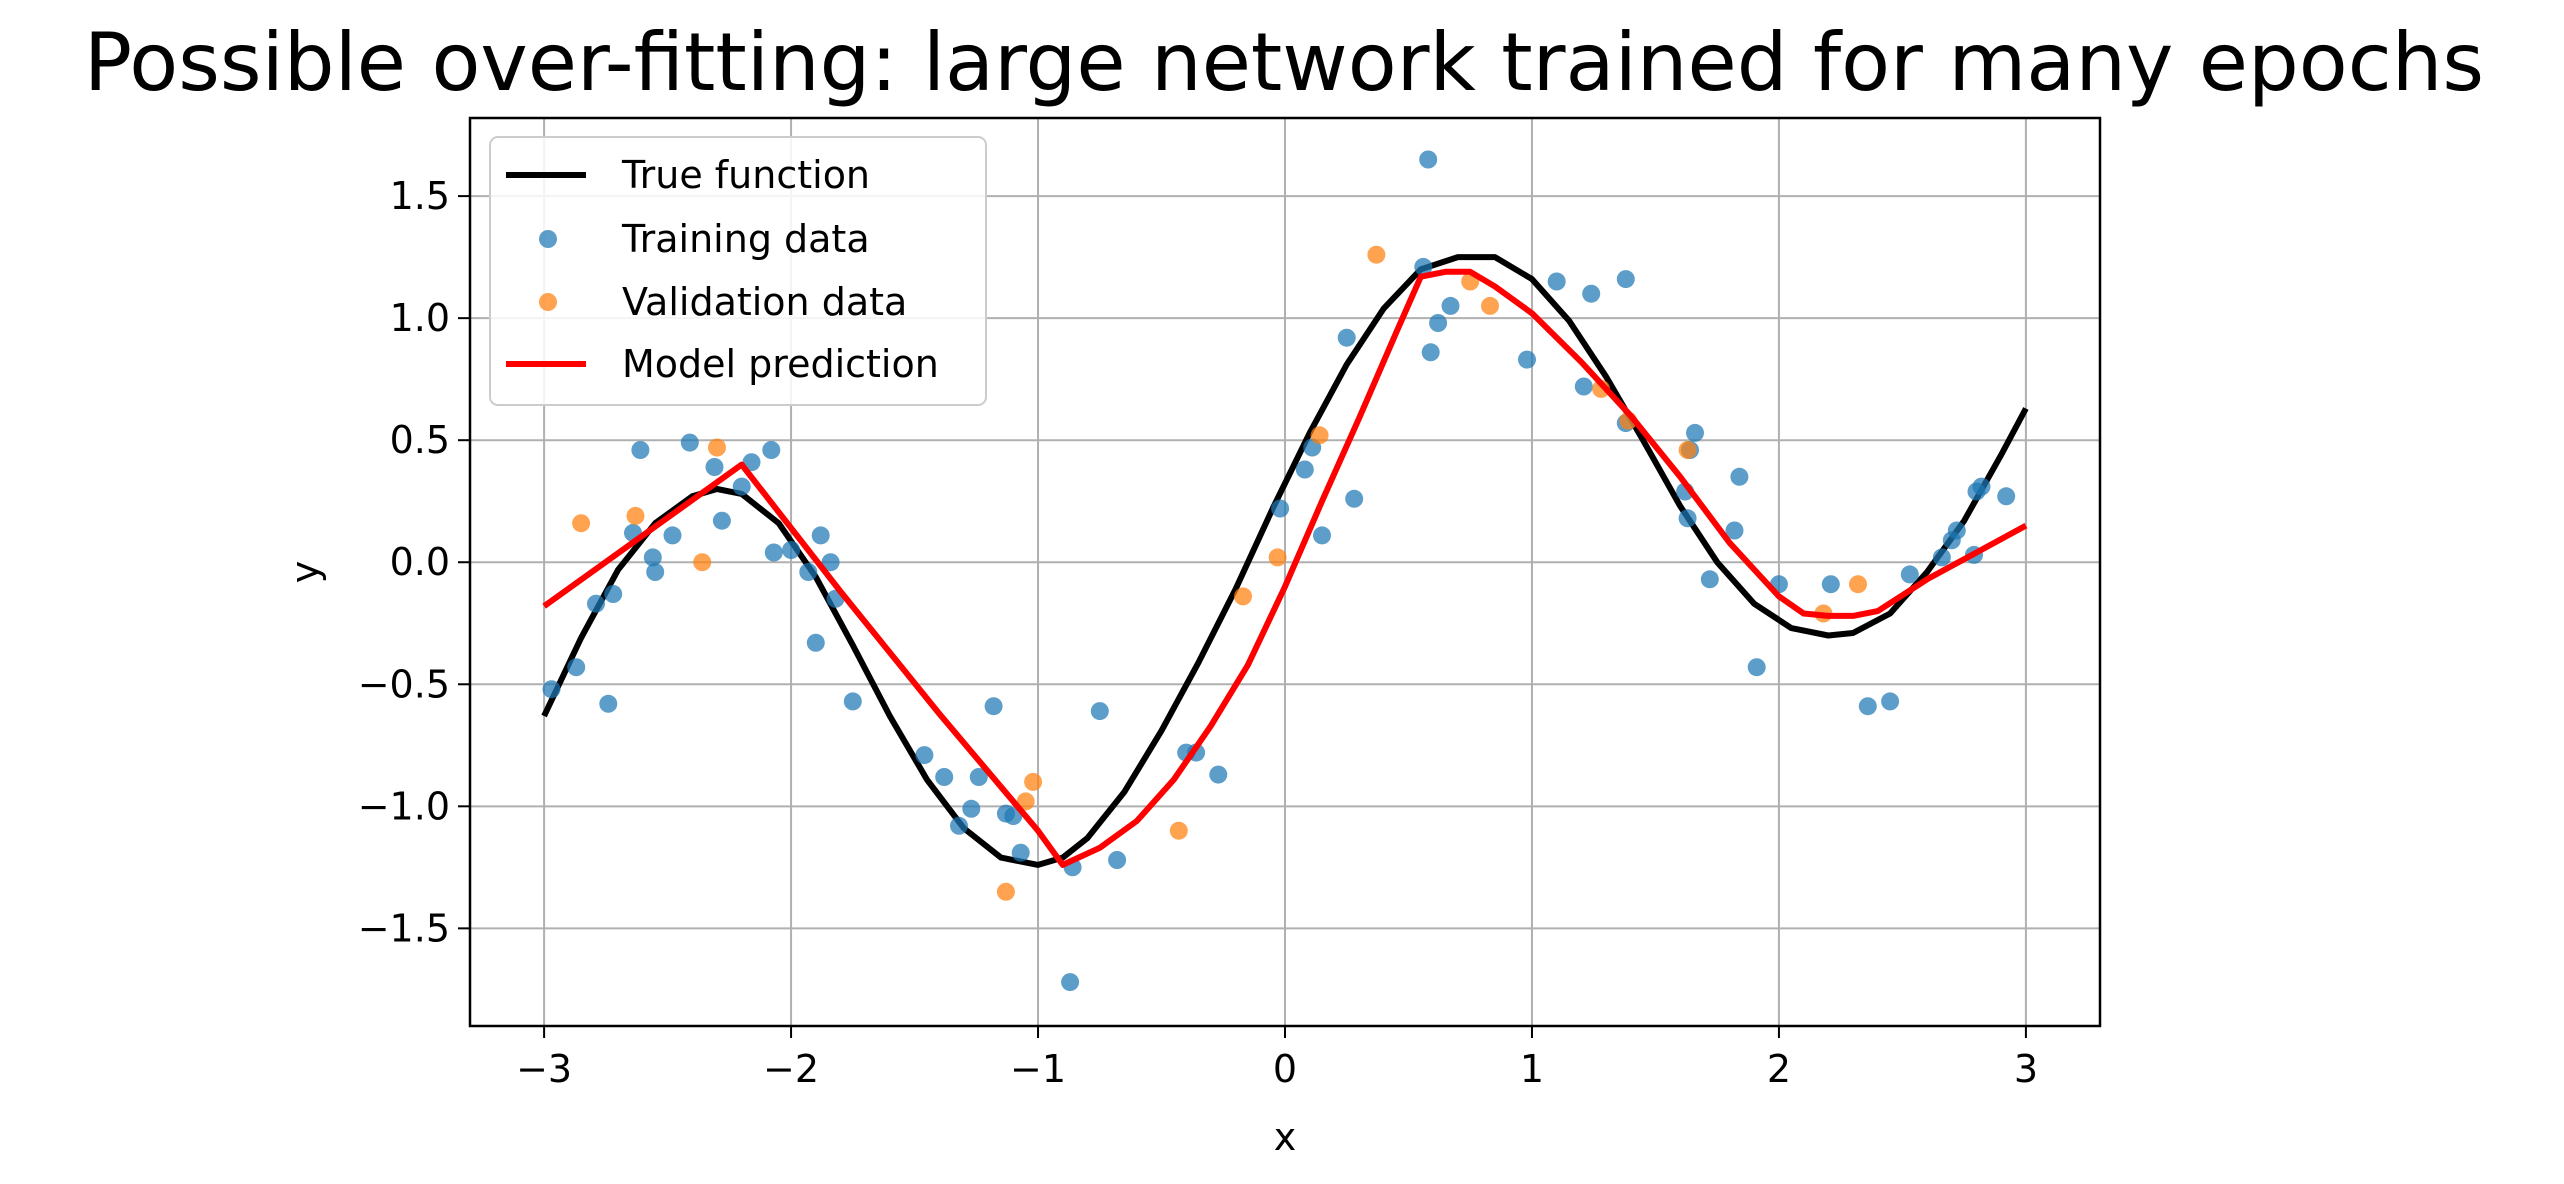 This screenshot has width=2564, height=1184. What do you see at coordinates (1285, 1137) in the screenshot?
I see `x-axis-label: x` at bounding box center [1285, 1137].